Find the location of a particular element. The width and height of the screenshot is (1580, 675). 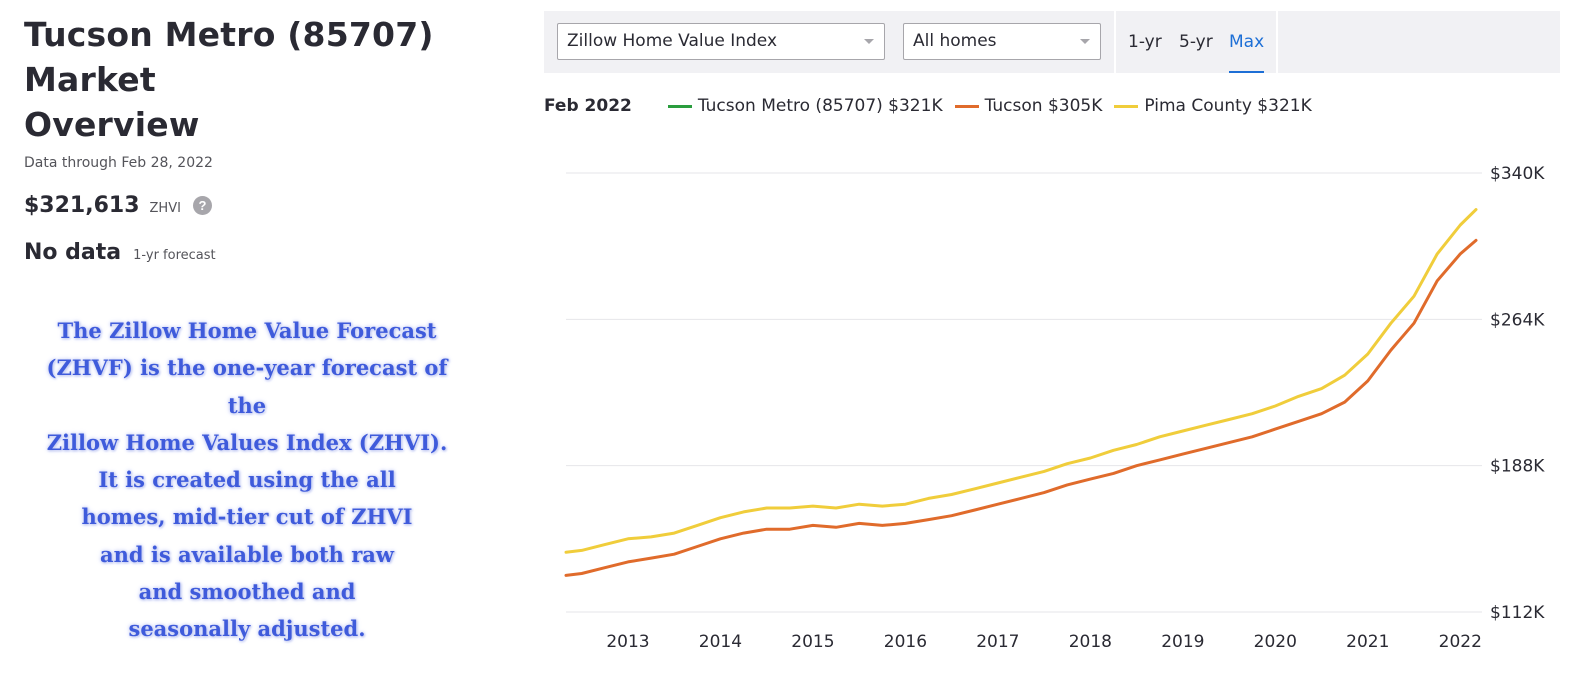

note-line: It is created using the all is located at coordinates (247, 480).